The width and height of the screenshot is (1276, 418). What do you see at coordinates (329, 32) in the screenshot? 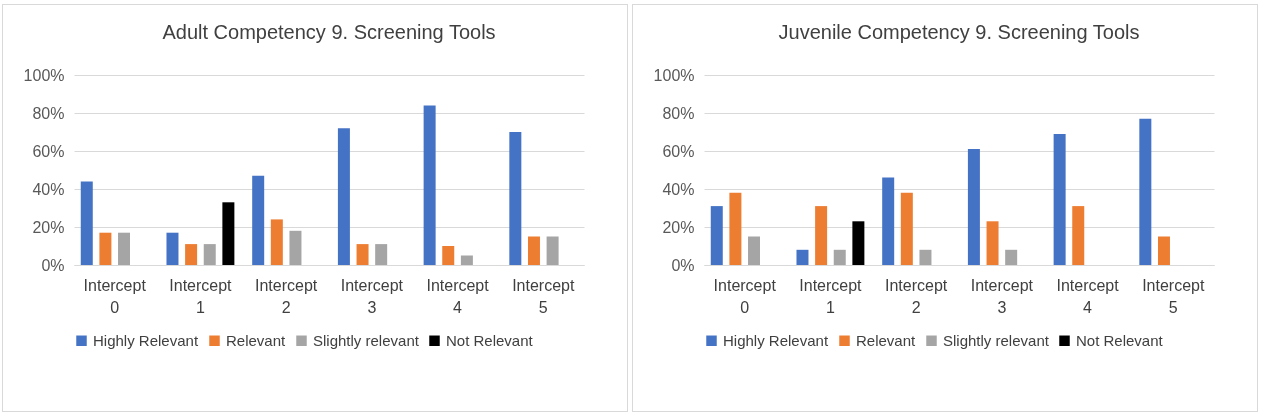
I see `chart-title: Adult Competency 9. Screening Tools` at bounding box center [329, 32].